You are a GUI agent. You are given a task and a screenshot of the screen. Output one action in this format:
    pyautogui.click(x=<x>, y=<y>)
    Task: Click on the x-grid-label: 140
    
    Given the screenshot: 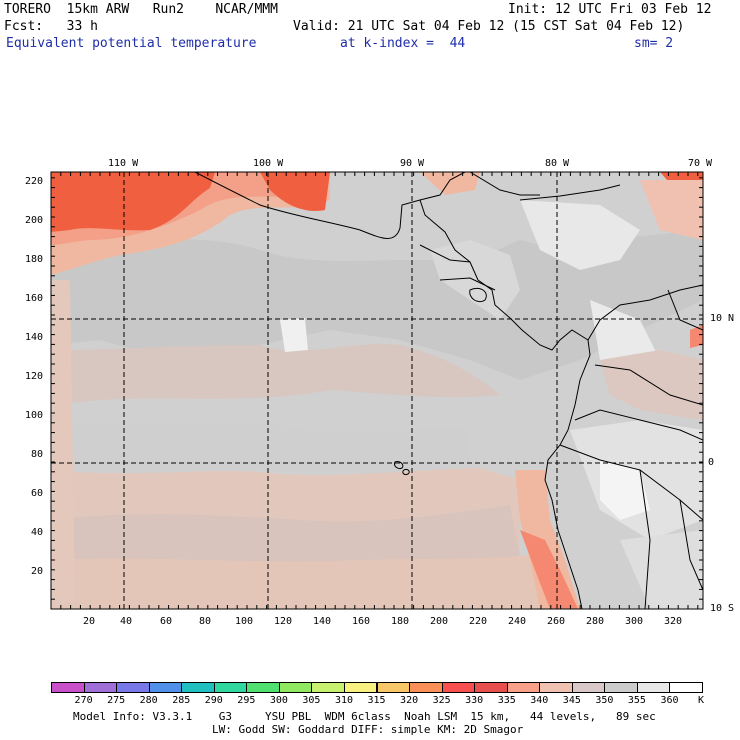 What is the action you would take?
    pyautogui.click(x=322, y=621)
    